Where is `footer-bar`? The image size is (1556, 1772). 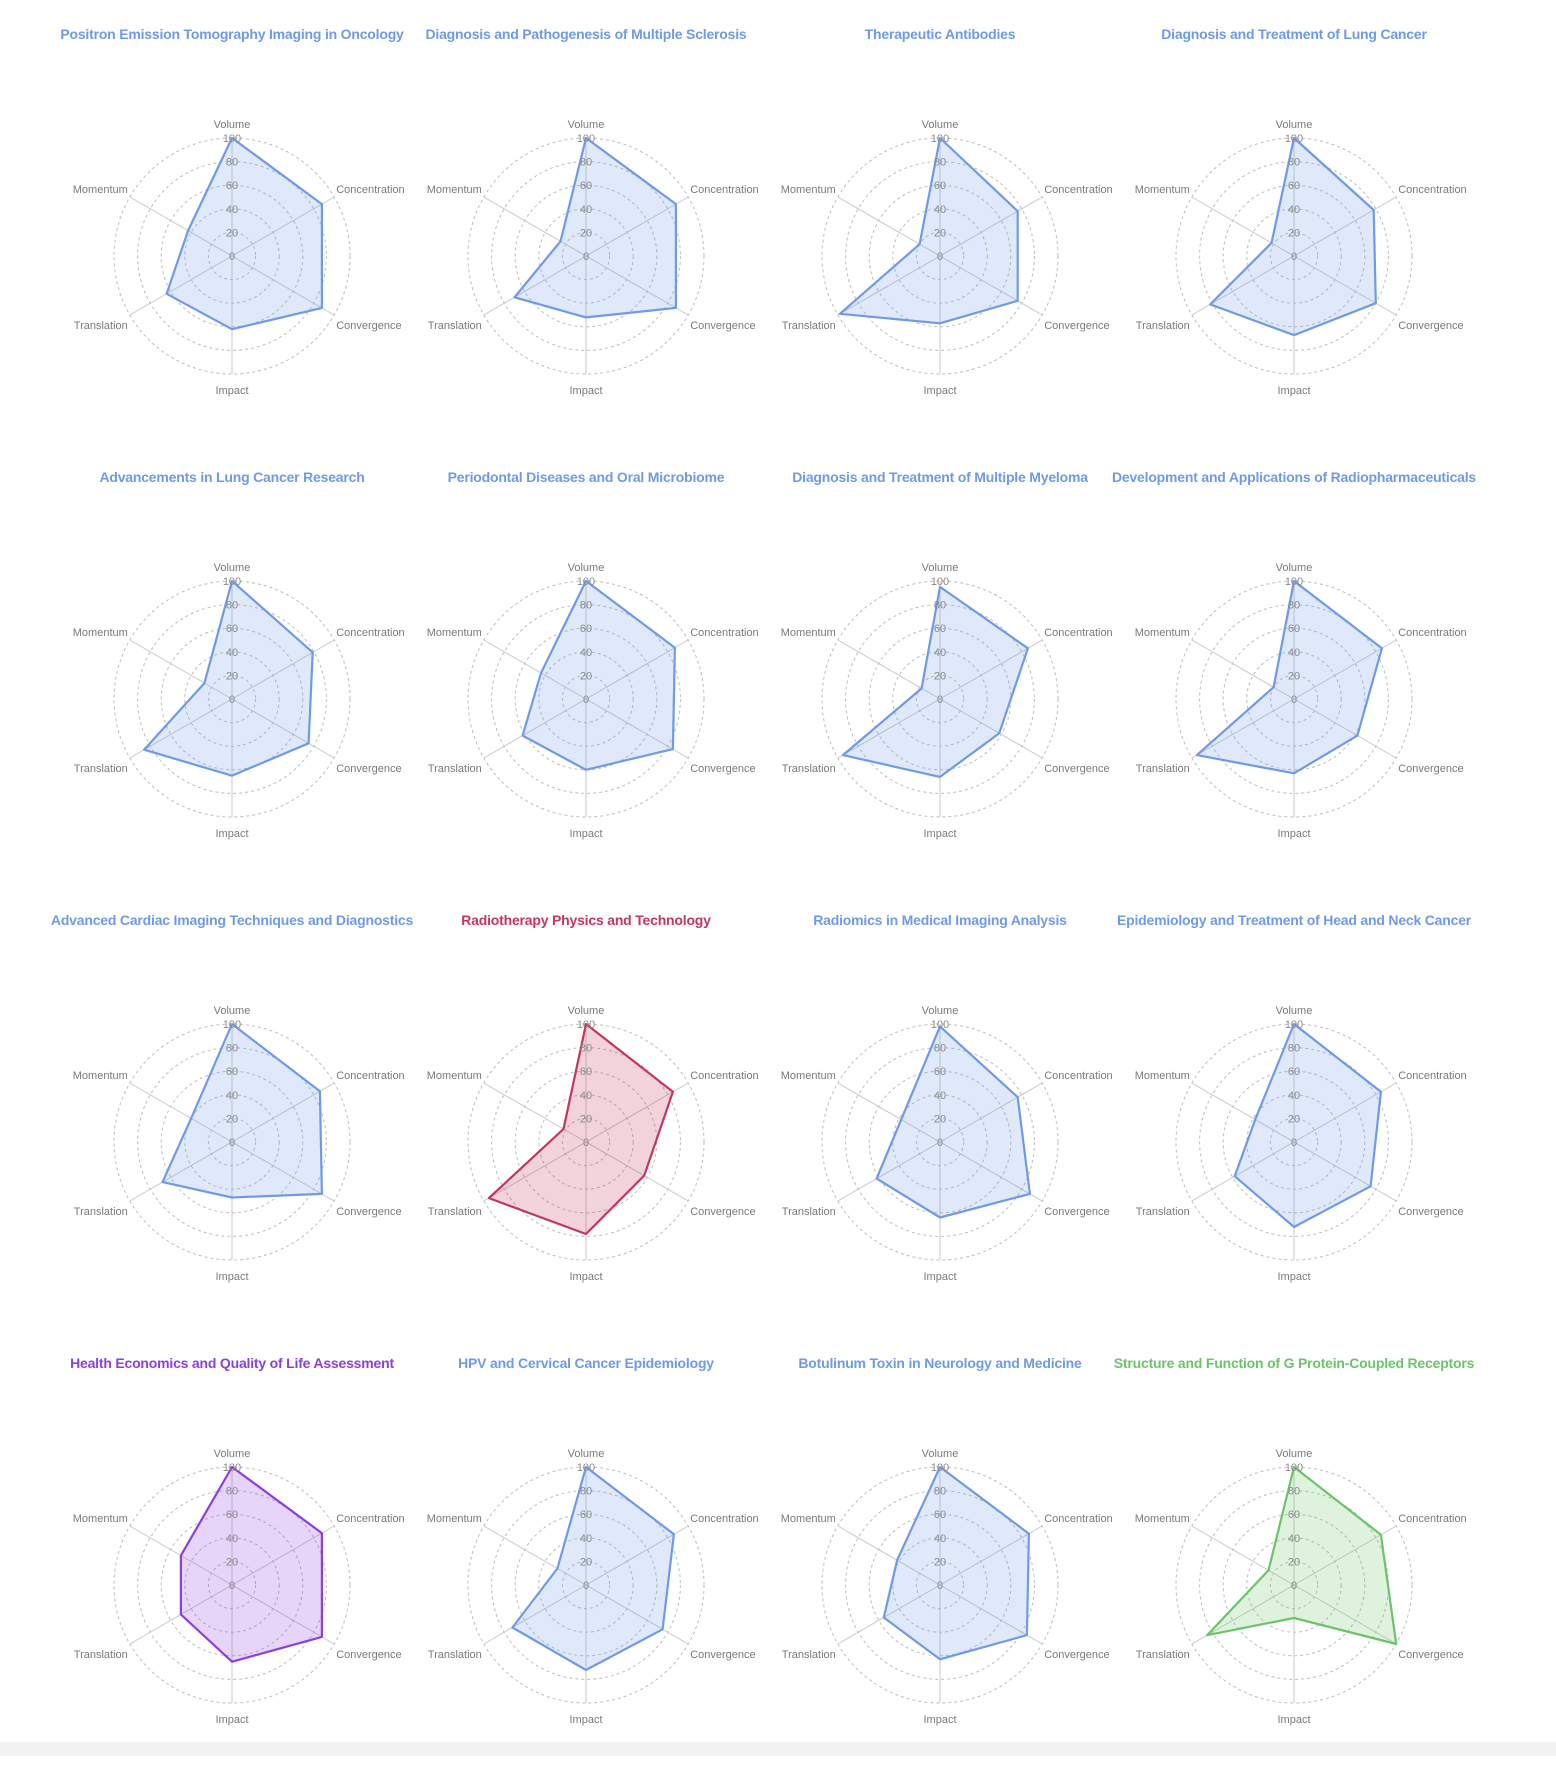 footer-bar is located at coordinates (778, 1749).